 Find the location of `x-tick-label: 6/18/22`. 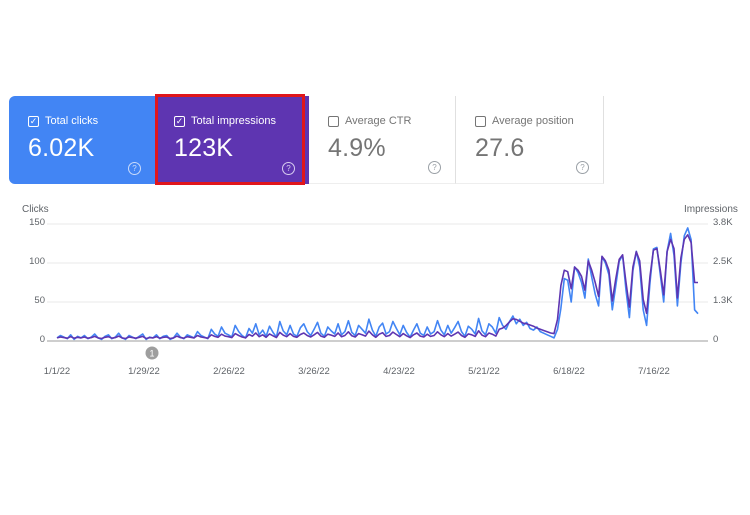

x-tick-label: 6/18/22 is located at coordinates (569, 371).